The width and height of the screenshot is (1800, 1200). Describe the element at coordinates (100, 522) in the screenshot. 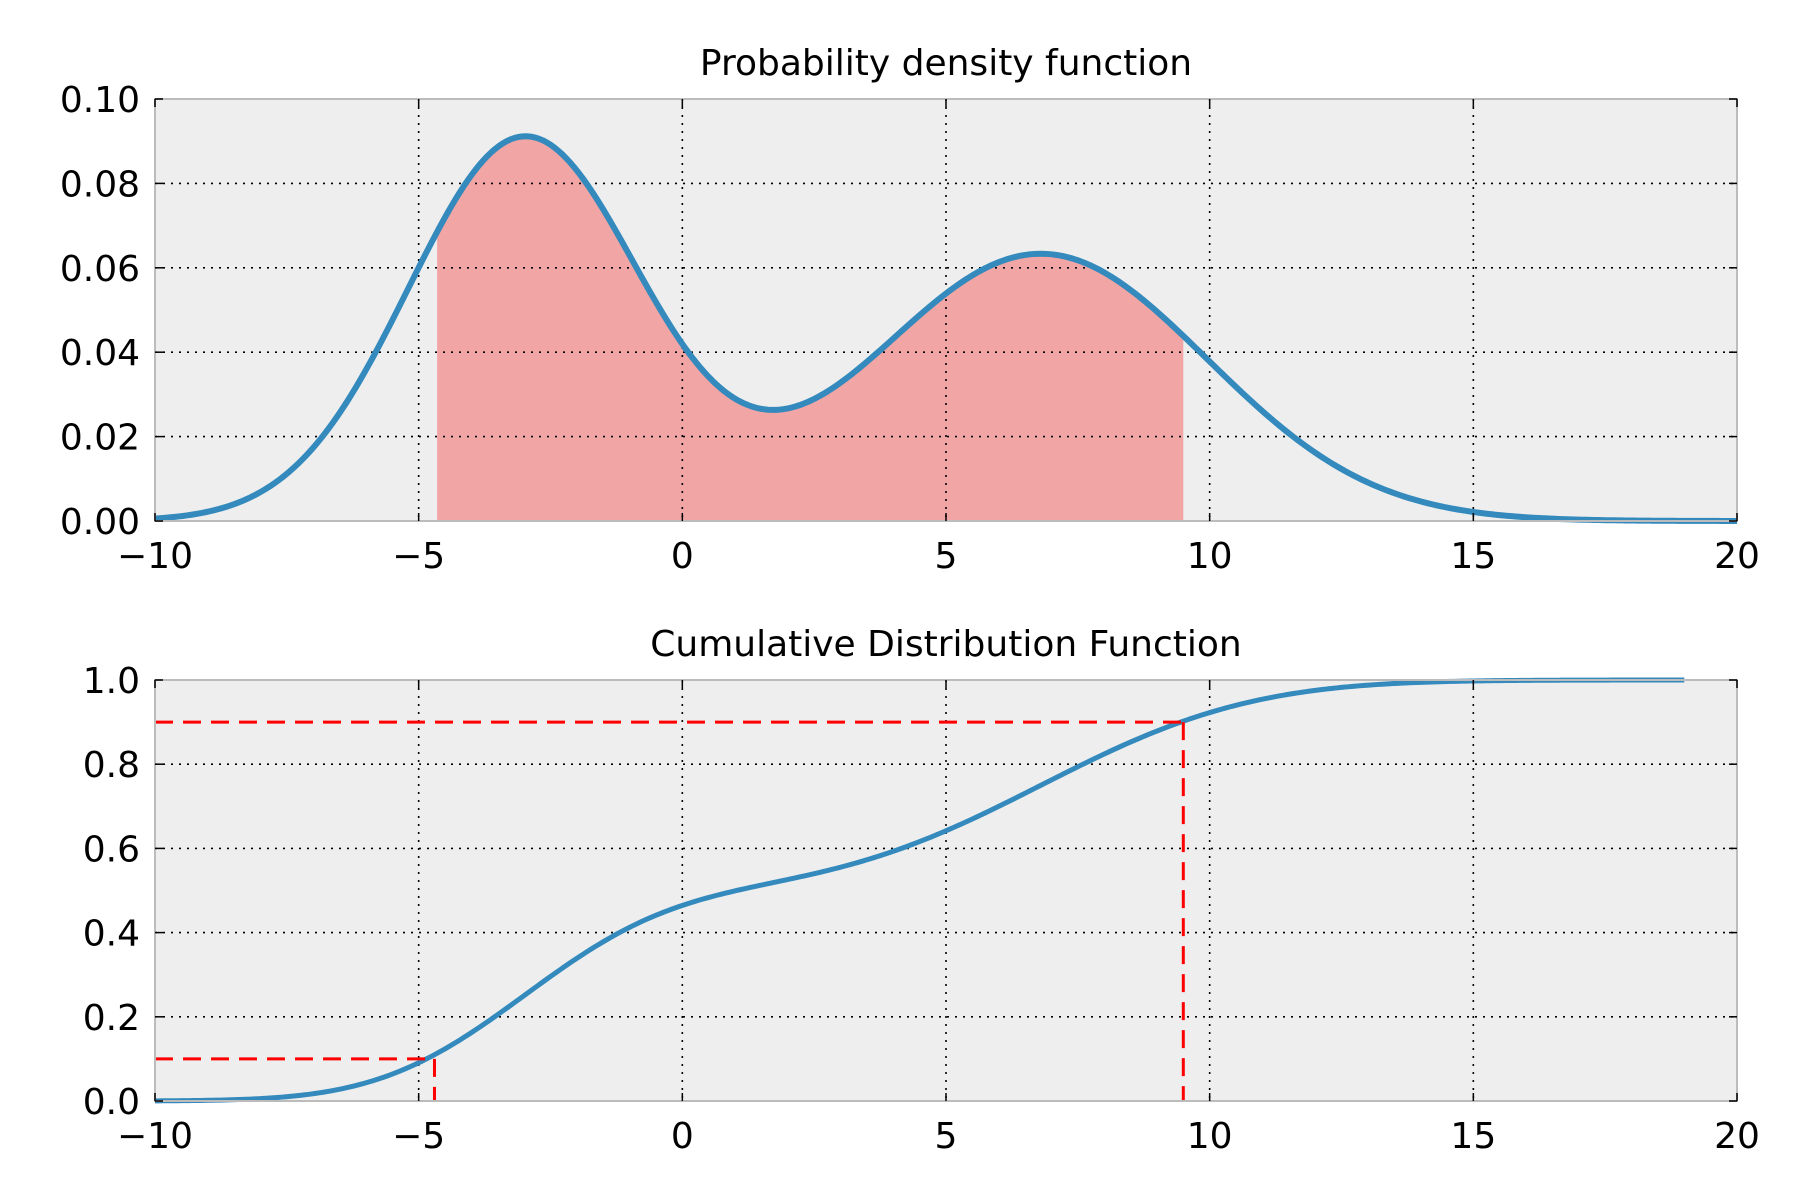

I see `pdf-y-tick-label: 0.00` at that location.